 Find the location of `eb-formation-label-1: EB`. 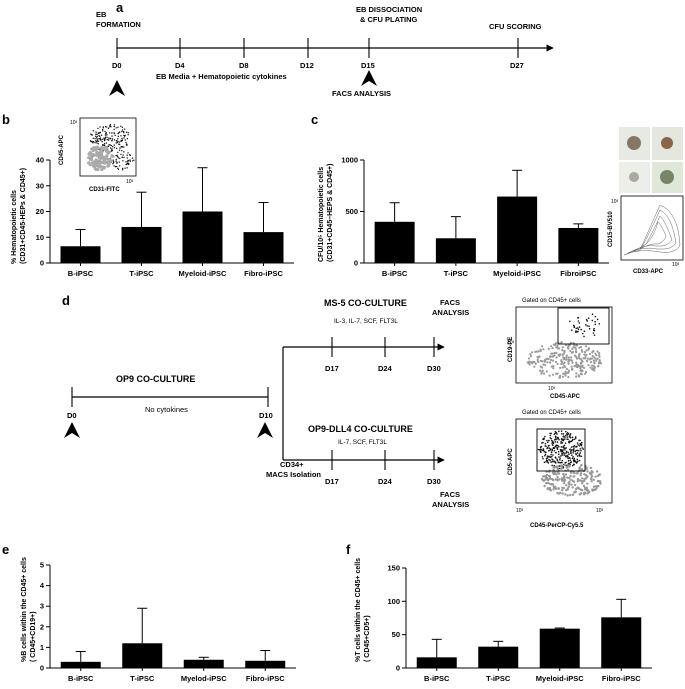

eb-formation-label-1: EB is located at coordinates (101, 14).